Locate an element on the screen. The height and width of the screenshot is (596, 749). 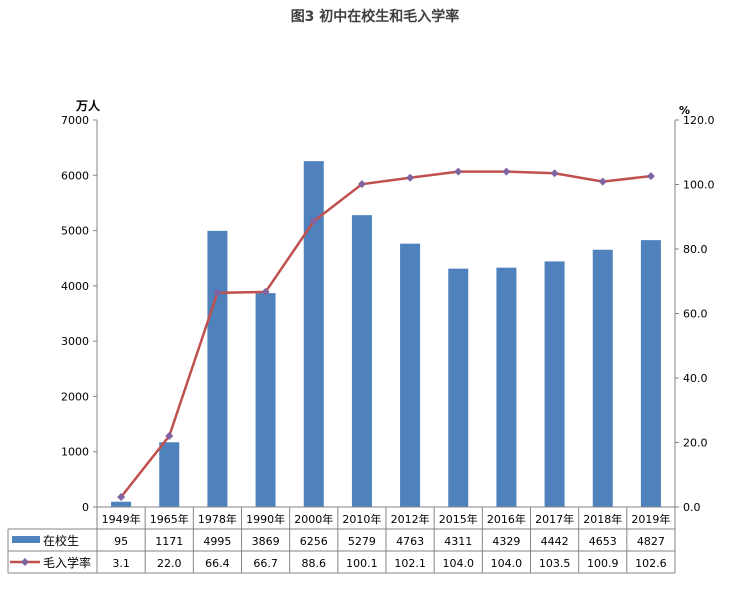
y-tick-label: 1000 is located at coordinates (75, 452).